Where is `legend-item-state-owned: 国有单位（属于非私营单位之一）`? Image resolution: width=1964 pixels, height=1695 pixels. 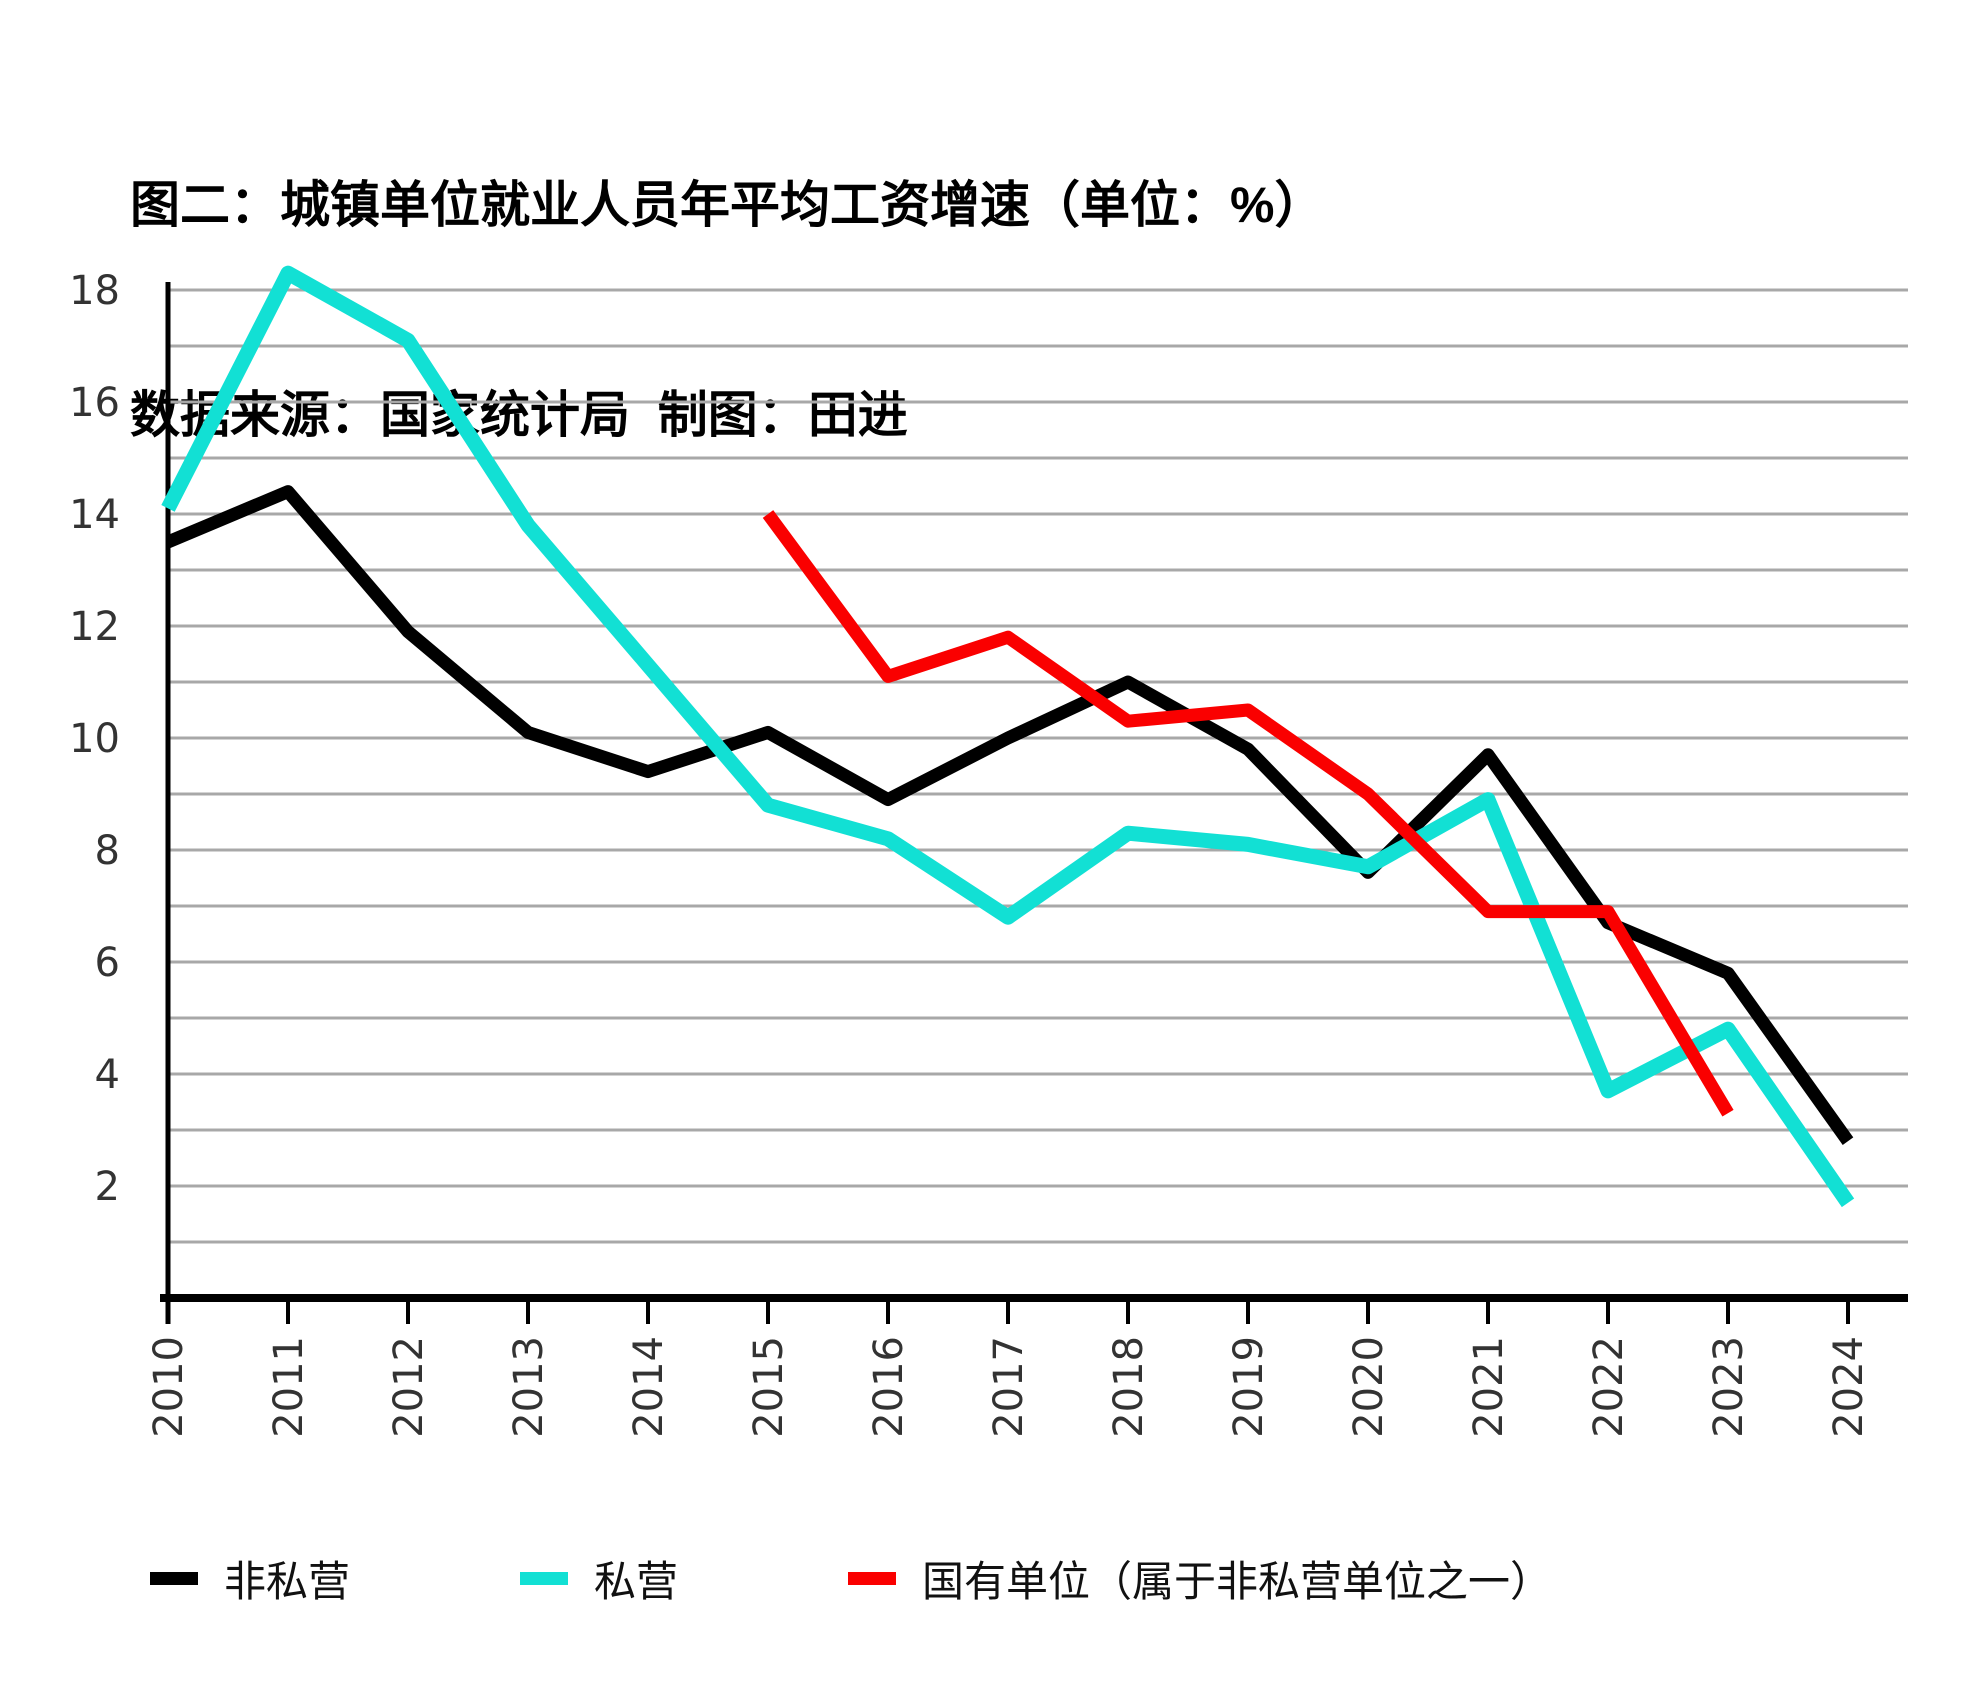
legend-item-state-owned: 国有单位（属于非私营单位之一） is located at coordinates (1200, 1578).